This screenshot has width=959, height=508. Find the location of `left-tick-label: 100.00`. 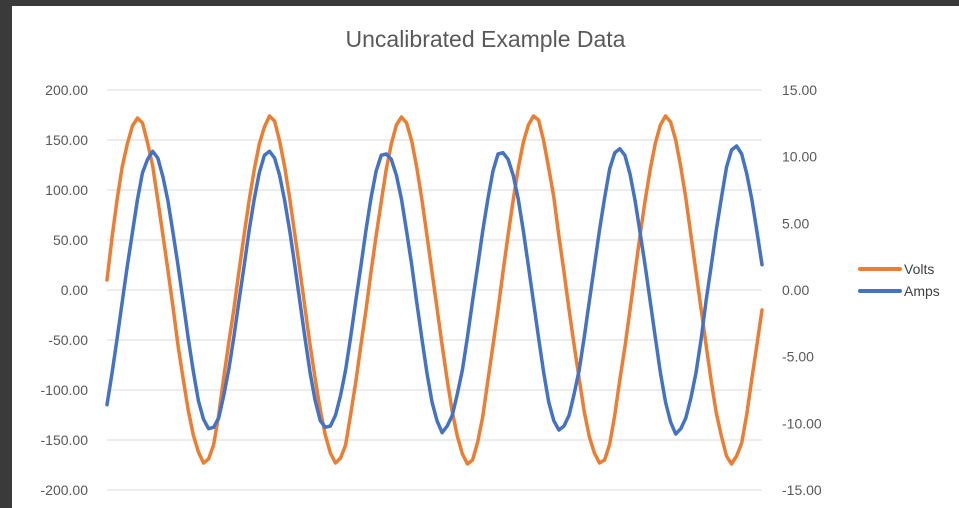

left-tick-label: 100.00 is located at coordinates (66, 190).